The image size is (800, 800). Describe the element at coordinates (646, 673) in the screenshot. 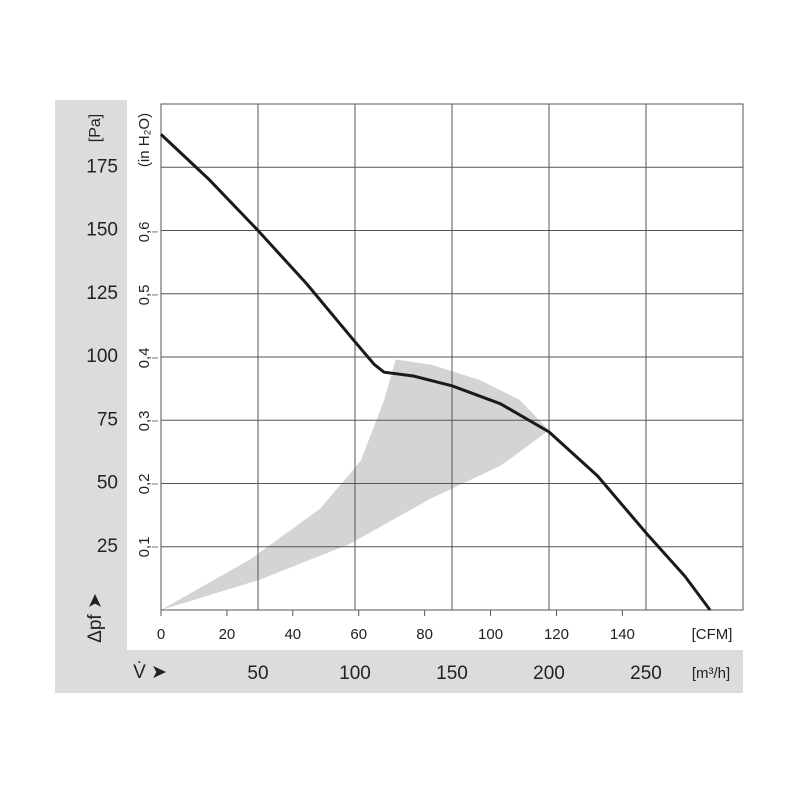

I see `x-tick-label: 250` at that location.